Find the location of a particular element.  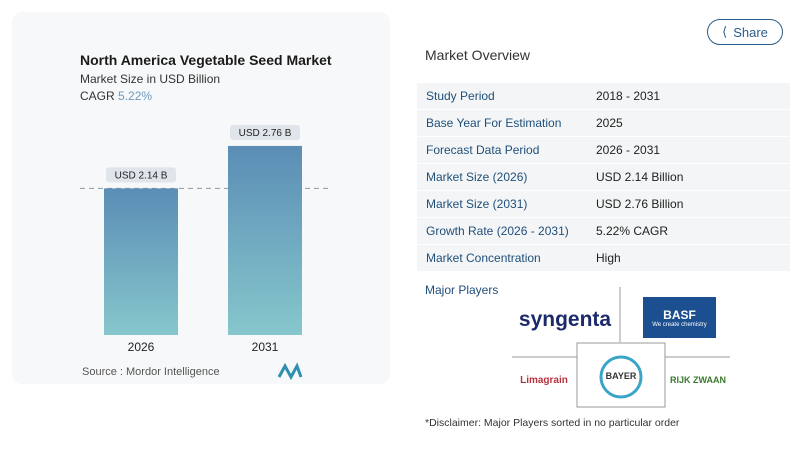

overview-row: Market Size (2026) USD 2.14 Billion is located at coordinates (603, 177).